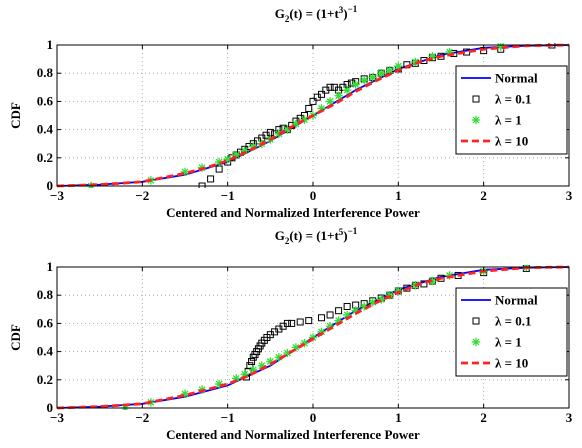  Describe the element at coordinates (287, 241) in the screenshot. I see `title-part: 2` at that location.